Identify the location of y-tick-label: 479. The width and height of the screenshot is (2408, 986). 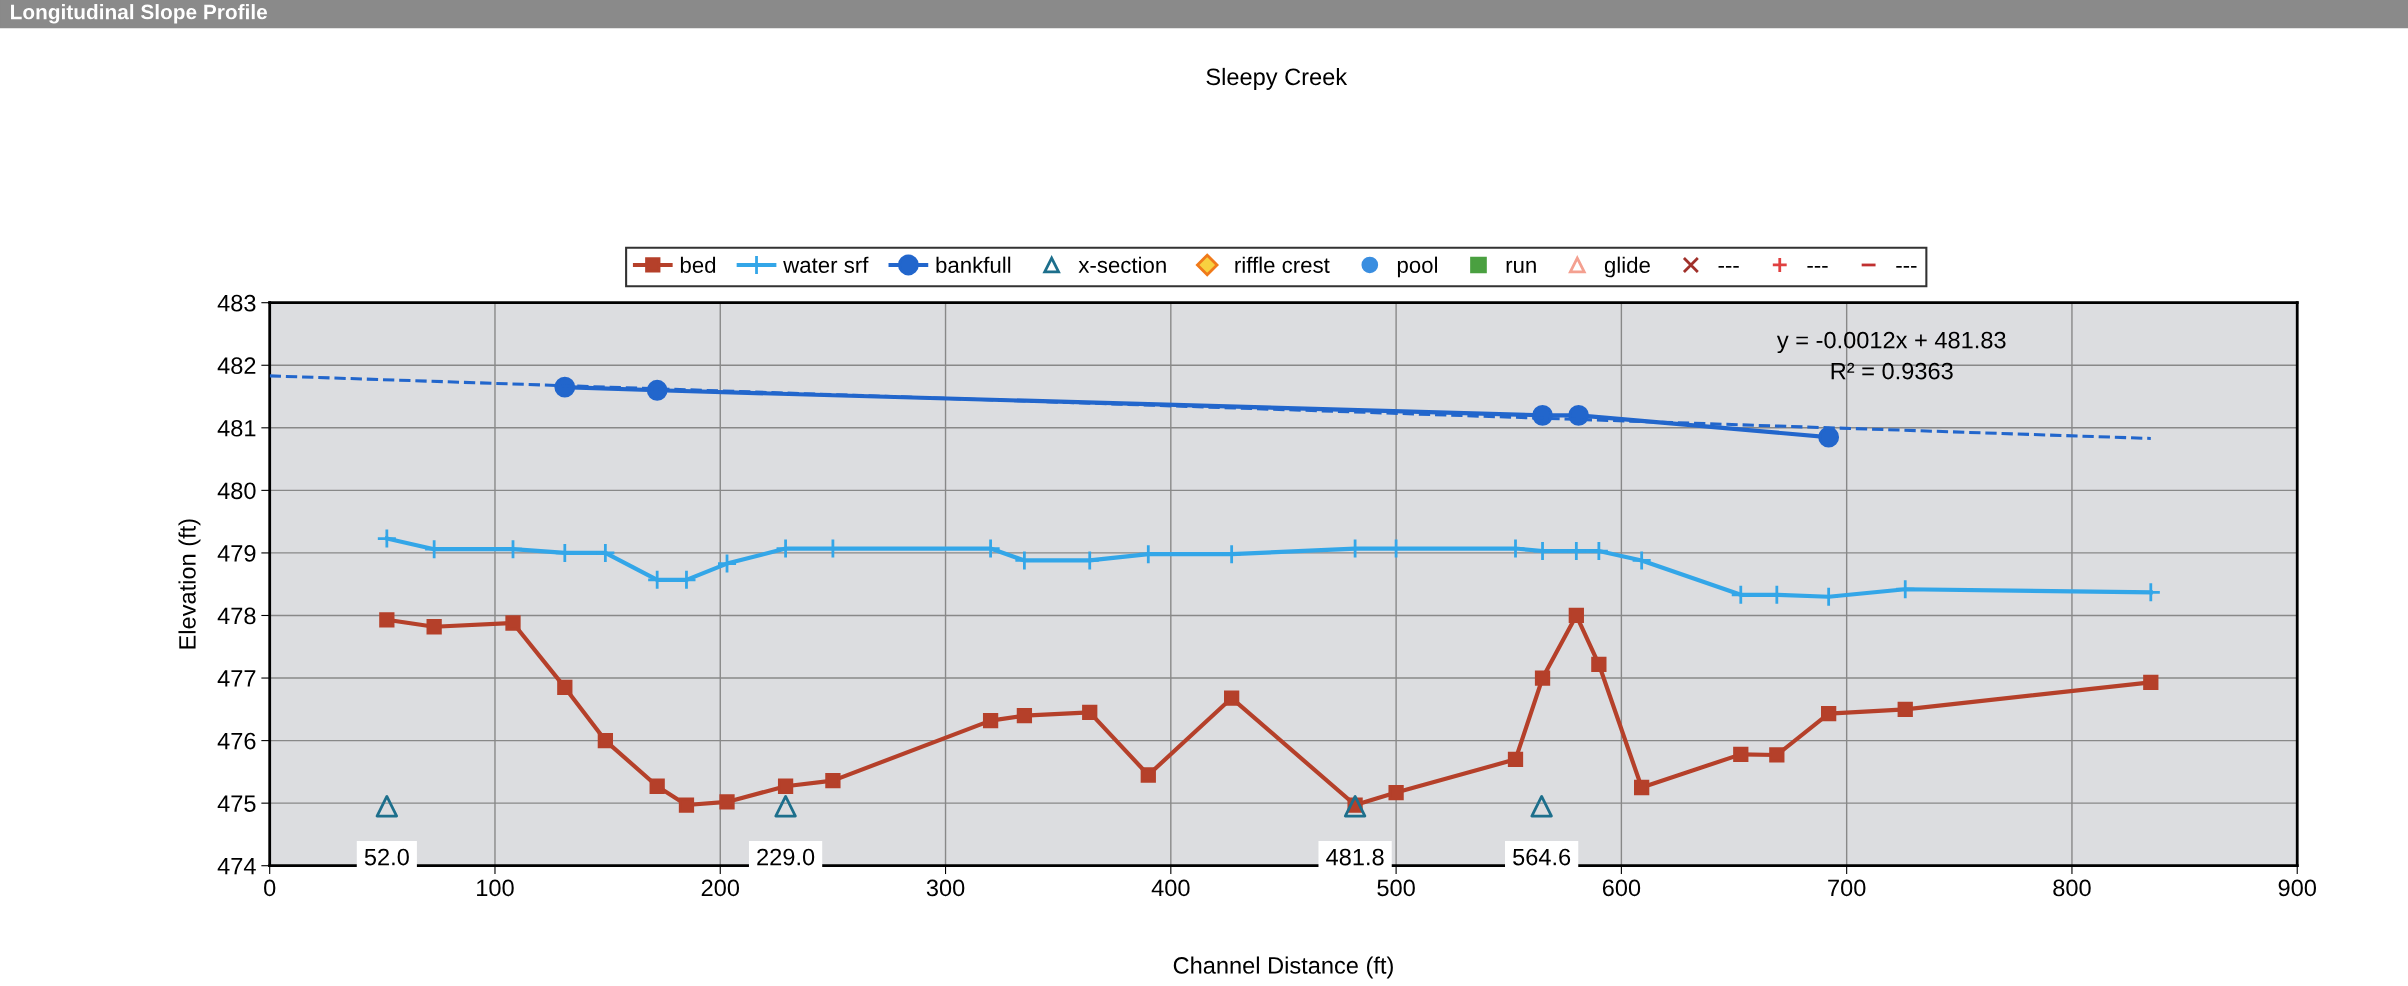
(236, 553).